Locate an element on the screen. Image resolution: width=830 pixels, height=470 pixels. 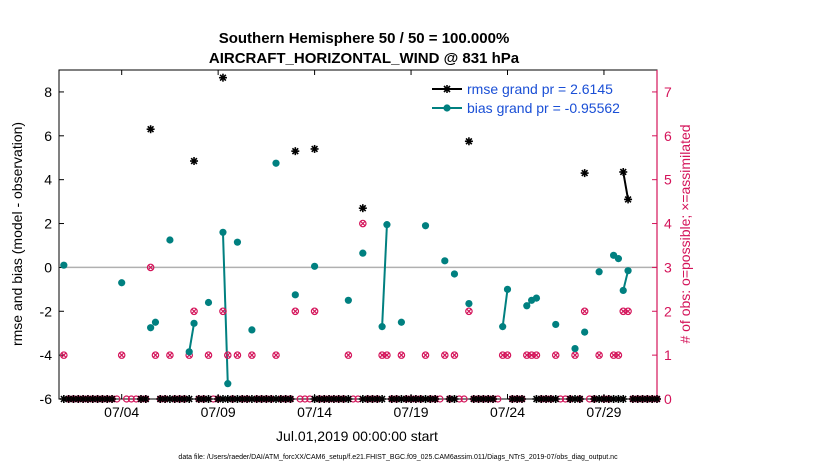
y-left-tick-label: 6 is located at coordinates (48, 136).